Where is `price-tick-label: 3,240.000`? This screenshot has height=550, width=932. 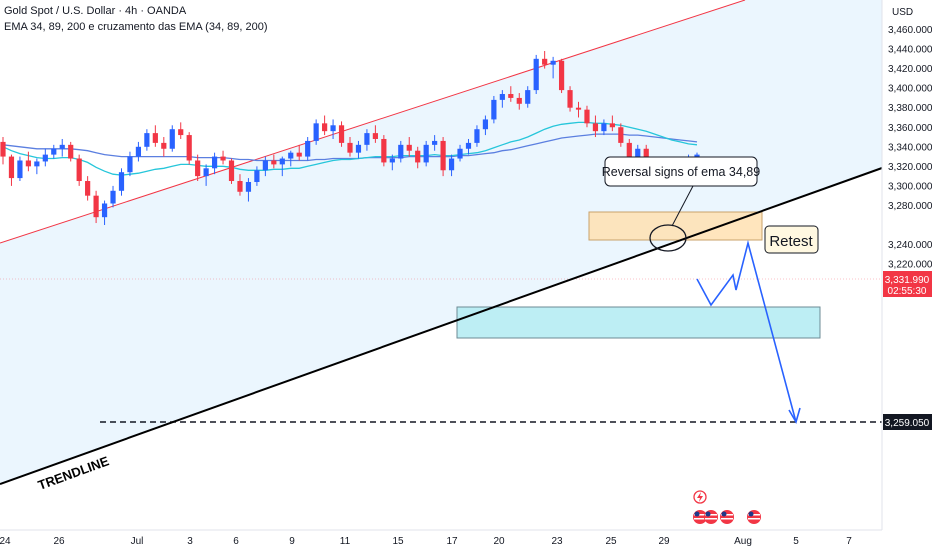
price-tick-label: 3,240.000 is located at coordinates (910, 245).